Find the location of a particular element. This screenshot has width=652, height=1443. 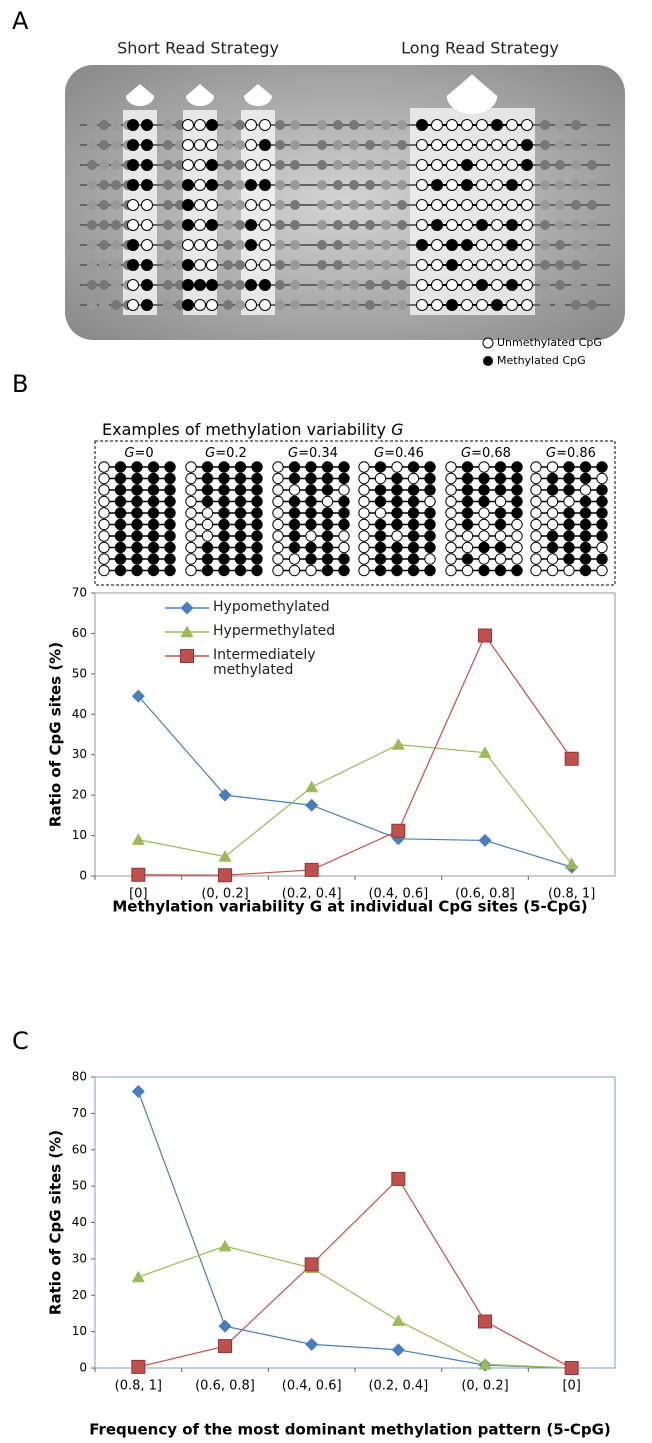

examples-title-text: Examples of methylation variability is located at coordinates (244, 429).